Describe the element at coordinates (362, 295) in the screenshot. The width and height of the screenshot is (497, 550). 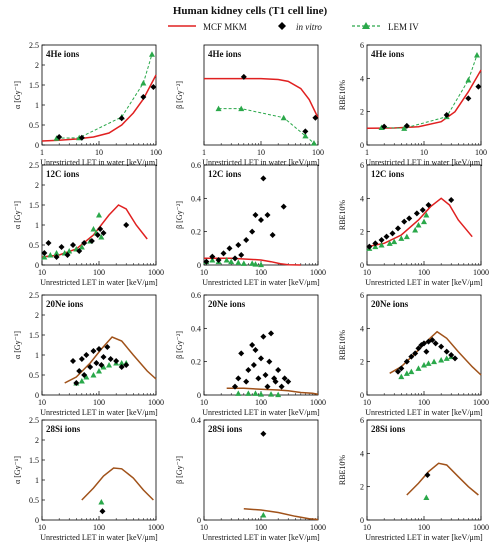
I see `y-tick-label: 6` at that location.